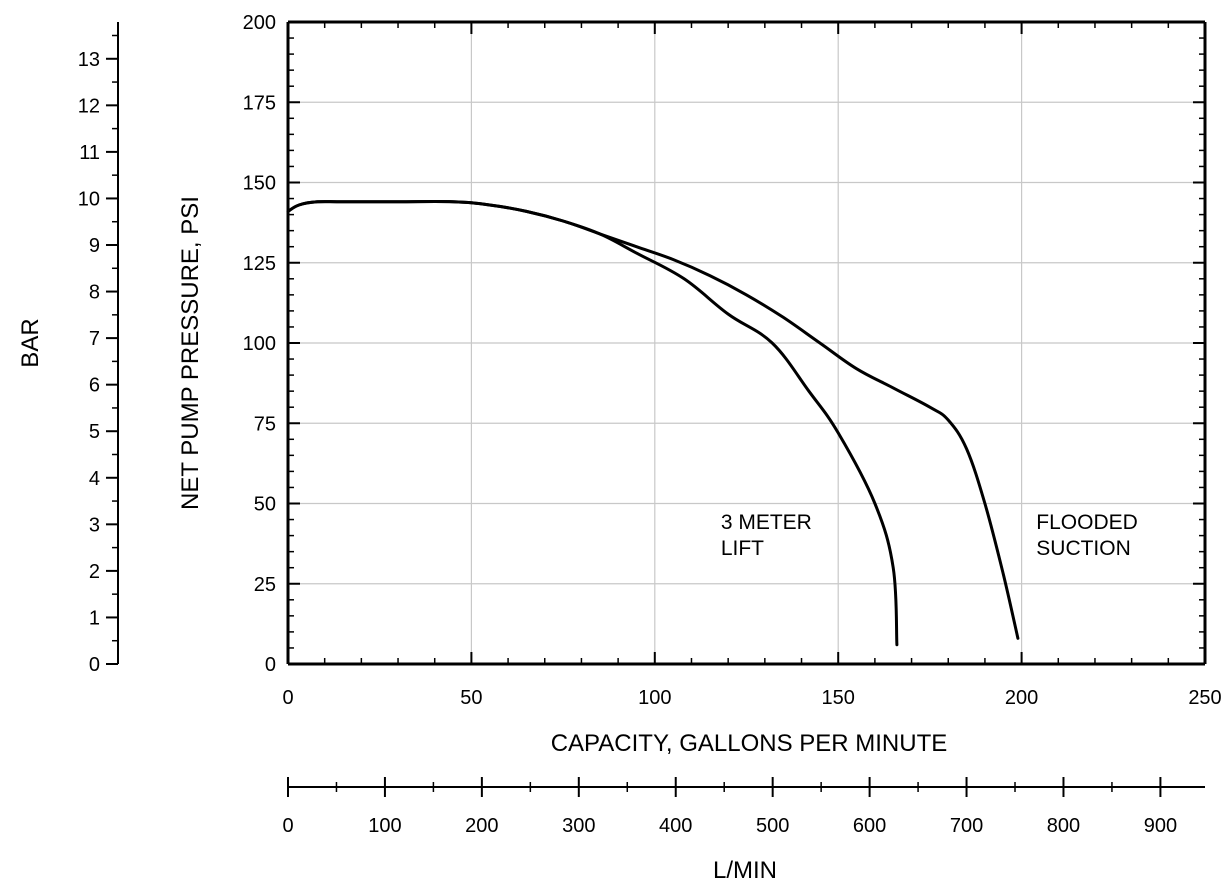 This screenshot has height=887, width=1227. What do you see at coordinates (265, 585) in the screenshot?
I see `y-tick-label: 25` at bounding box center [265, 585].